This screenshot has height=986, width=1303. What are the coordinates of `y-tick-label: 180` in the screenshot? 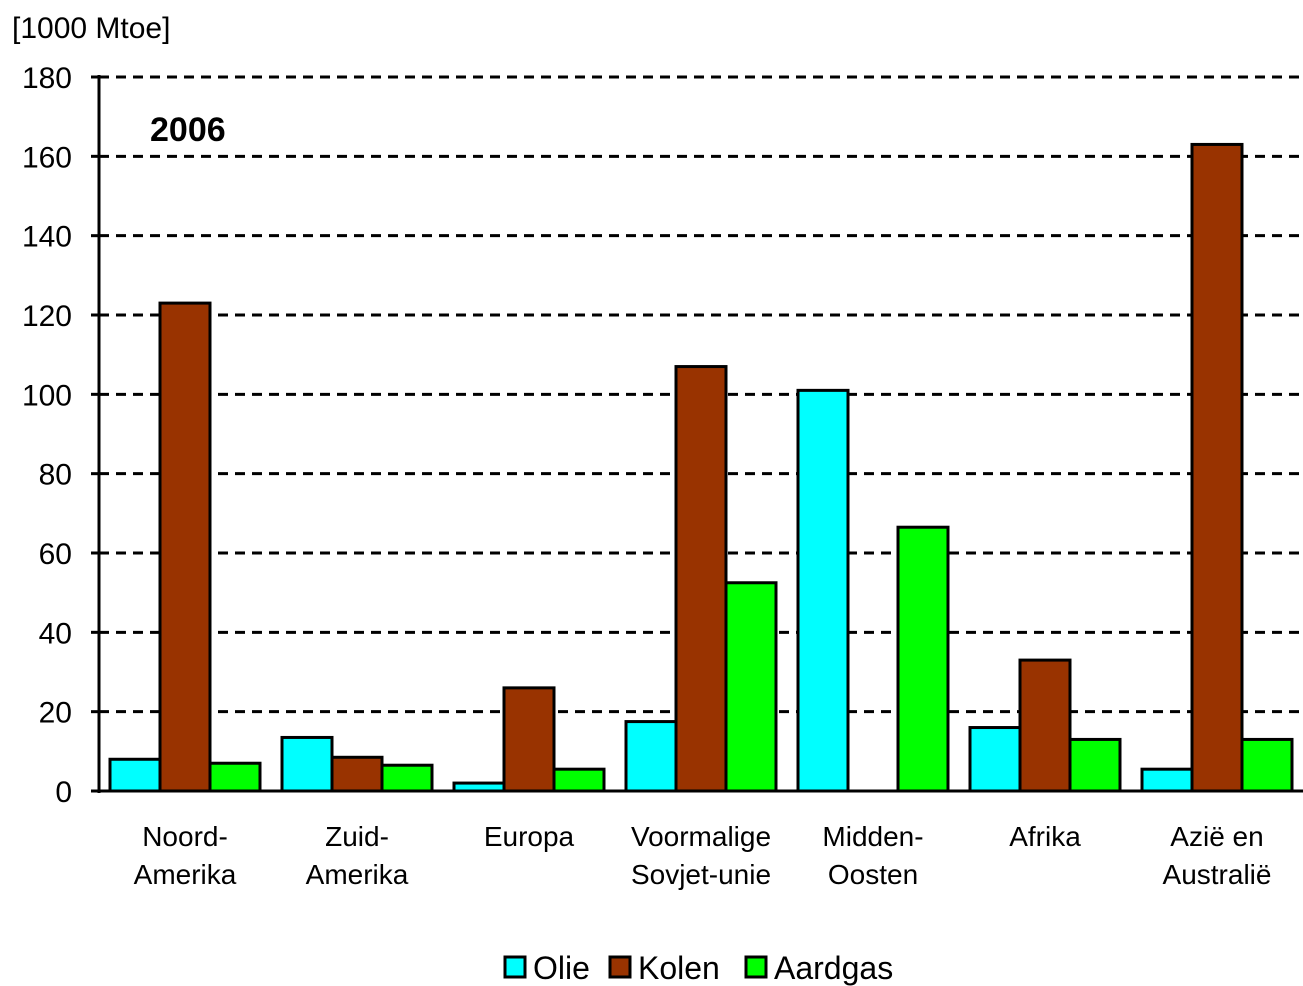 It's located at (47, 78).